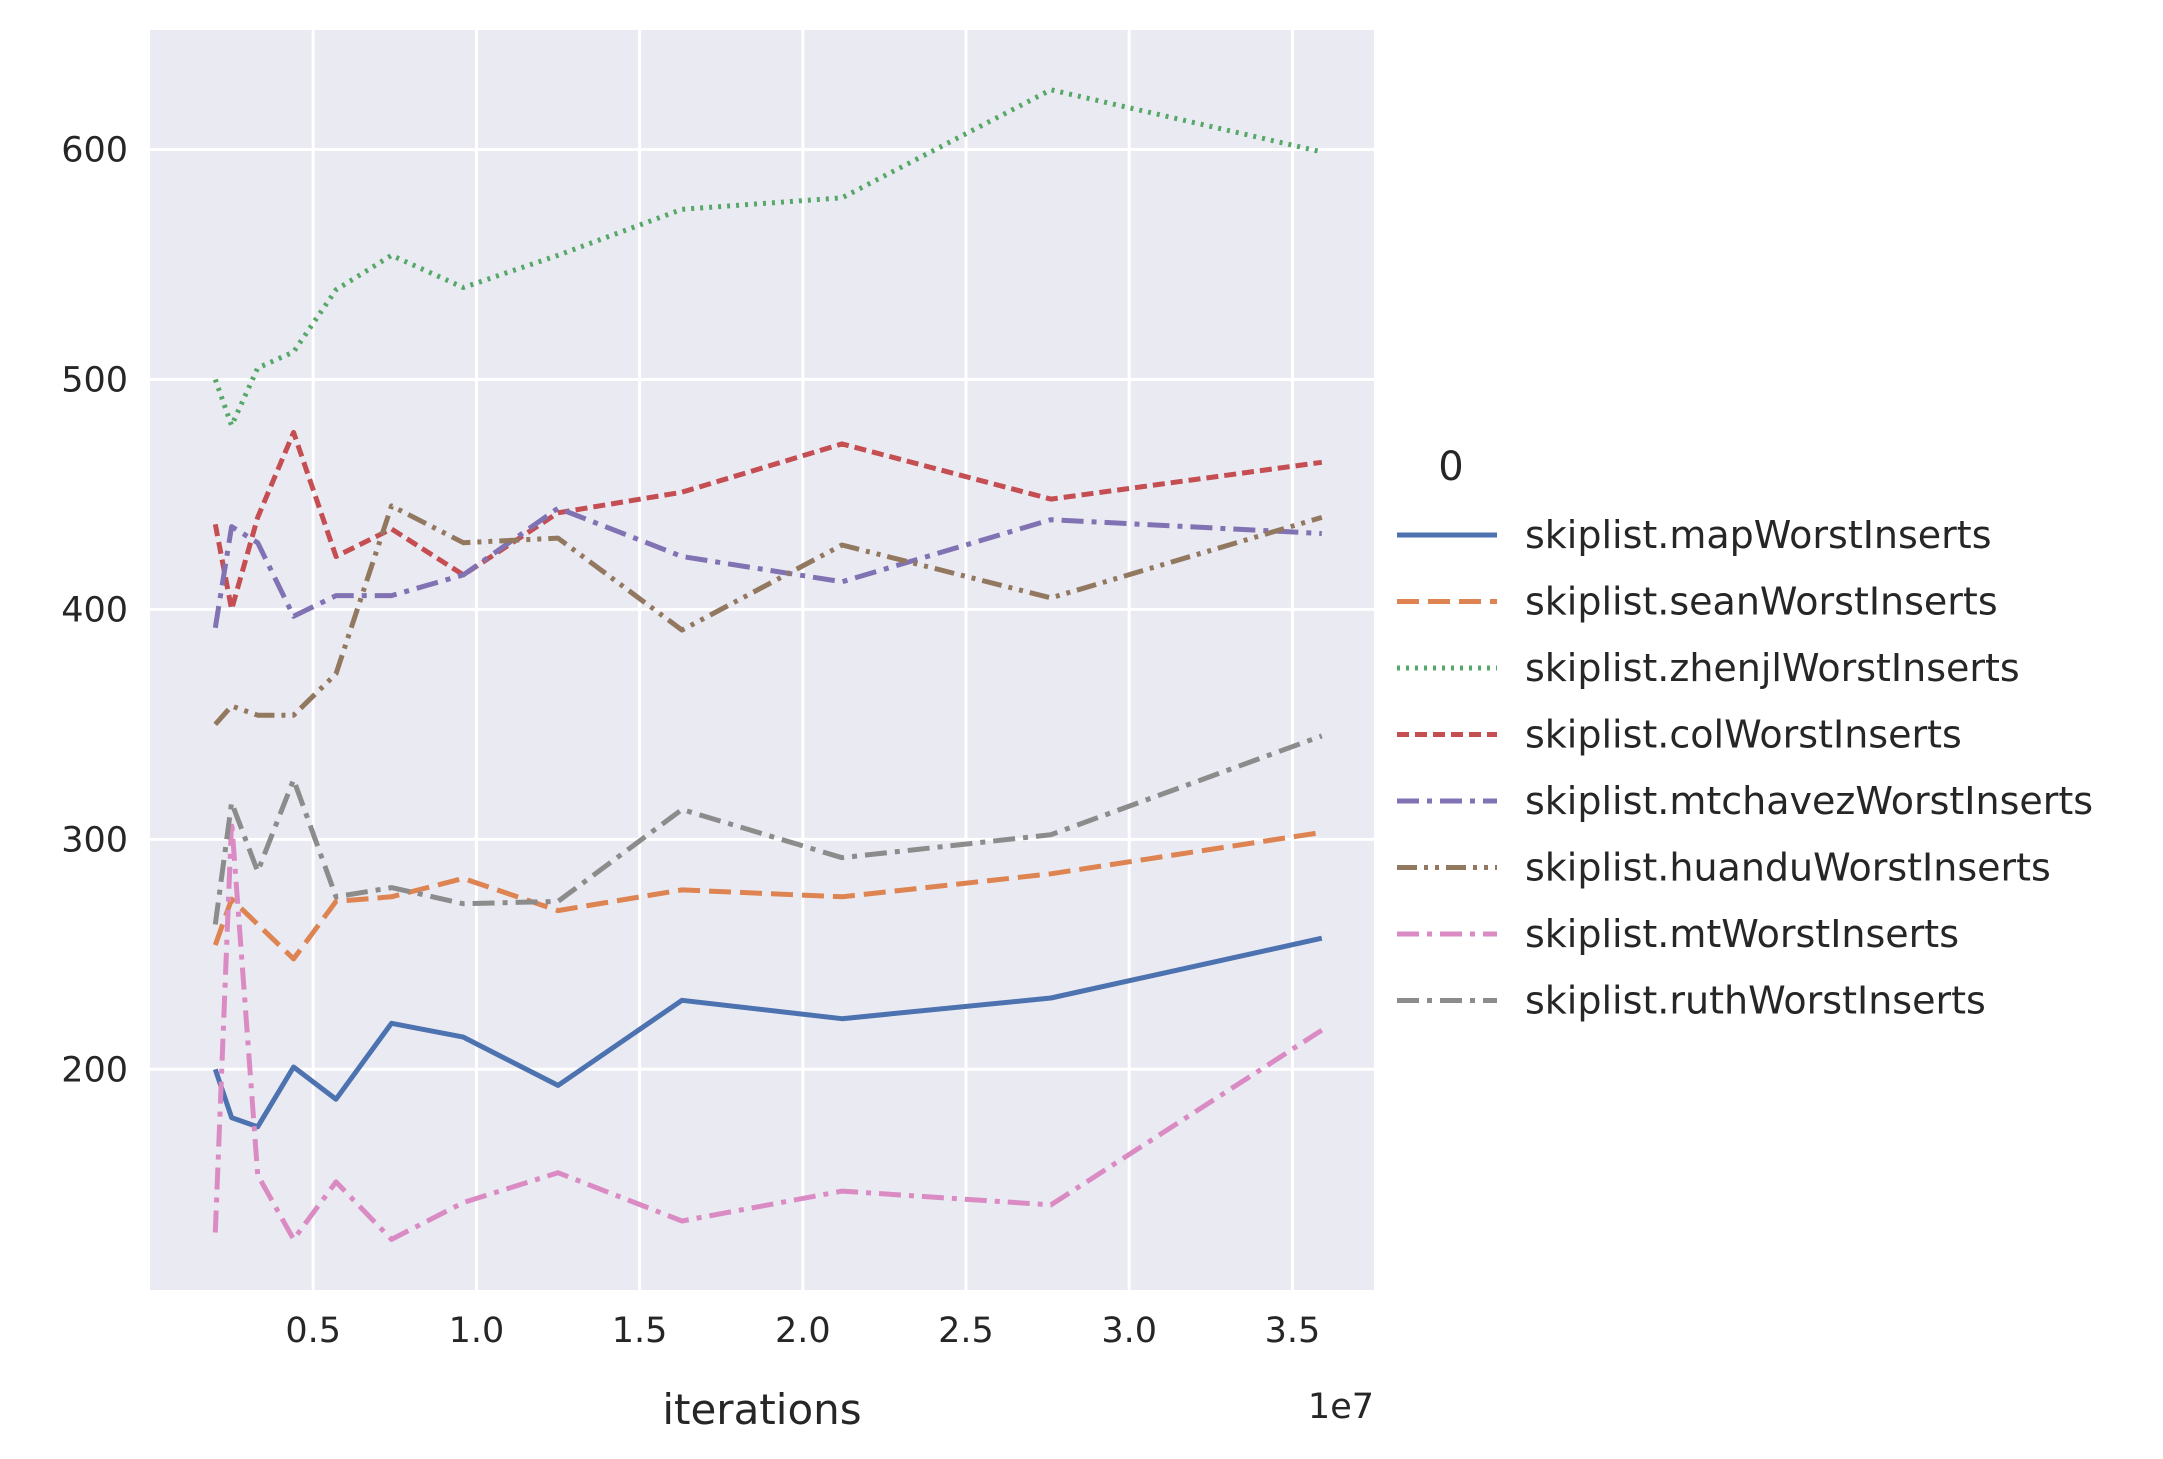 This screenshot has height=1459, width=2163. Describe the element at coordinates (1450, 467) in the screenshot. I see `legend-title: 0` at that location.